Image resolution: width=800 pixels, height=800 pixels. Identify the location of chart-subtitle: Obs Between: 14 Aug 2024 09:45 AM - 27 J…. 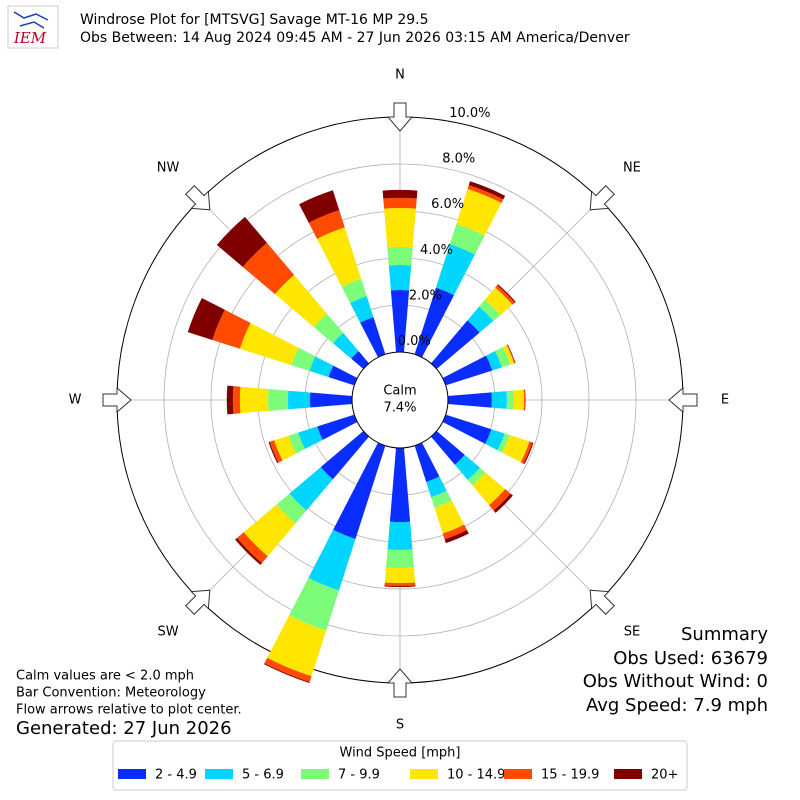
(355, 38).